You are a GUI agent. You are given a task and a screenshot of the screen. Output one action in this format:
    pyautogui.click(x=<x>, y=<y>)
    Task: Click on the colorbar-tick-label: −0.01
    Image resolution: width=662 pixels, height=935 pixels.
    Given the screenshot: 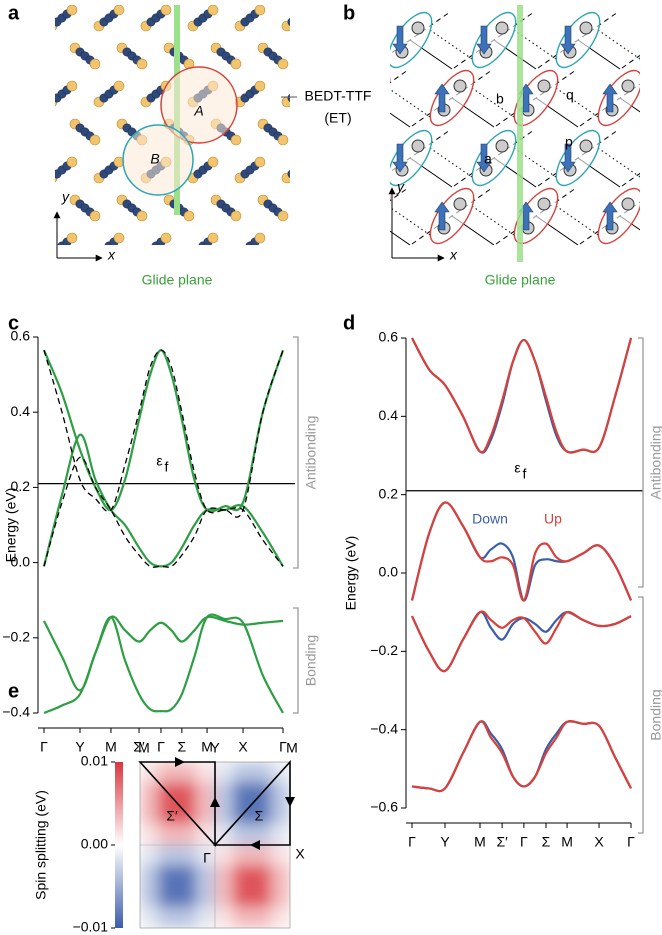 What is the action you would take?
    pyautogui.click(x=91, y=927)
    